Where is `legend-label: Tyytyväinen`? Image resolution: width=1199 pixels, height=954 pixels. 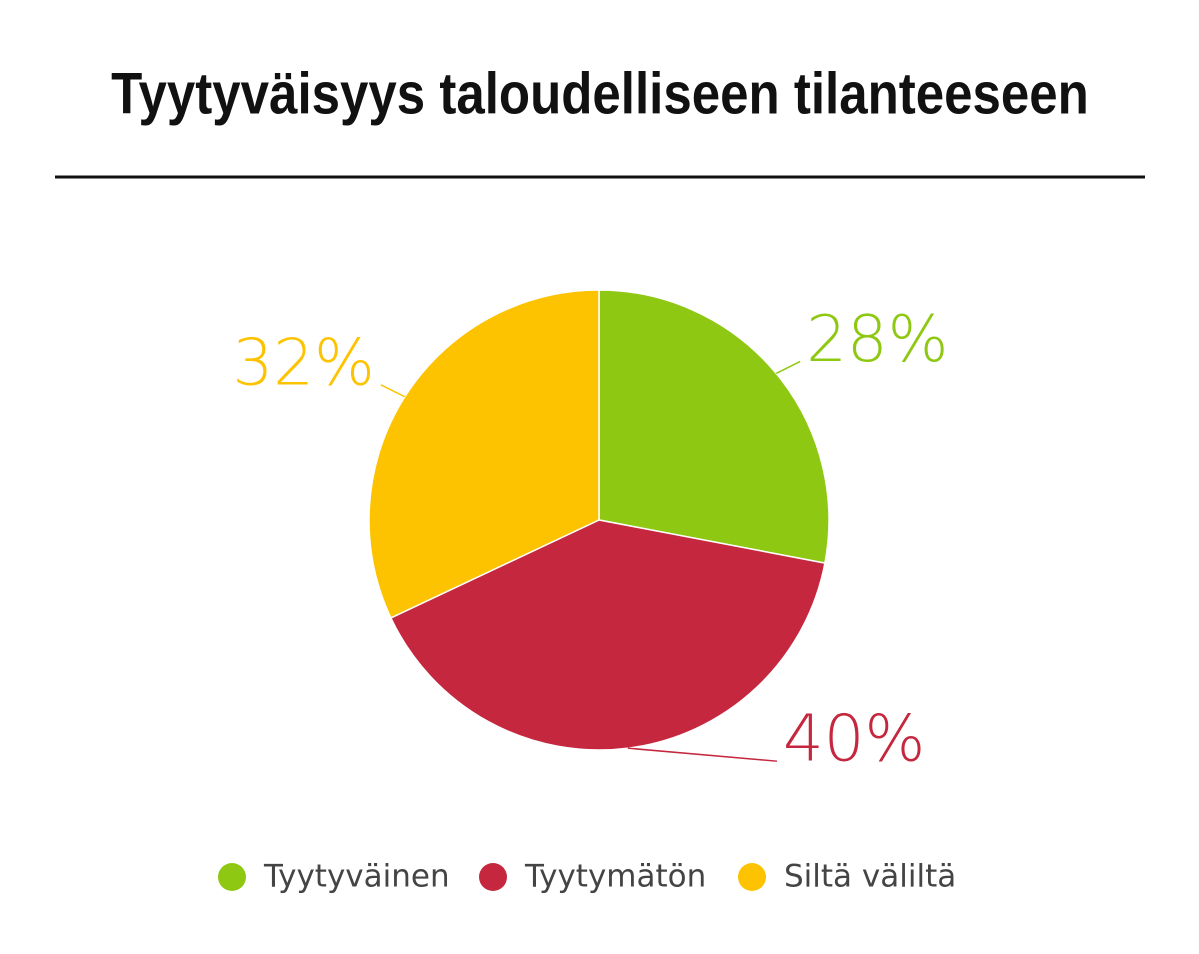 legend-label: Tyytyväinen is located at coordinates (356, 877).